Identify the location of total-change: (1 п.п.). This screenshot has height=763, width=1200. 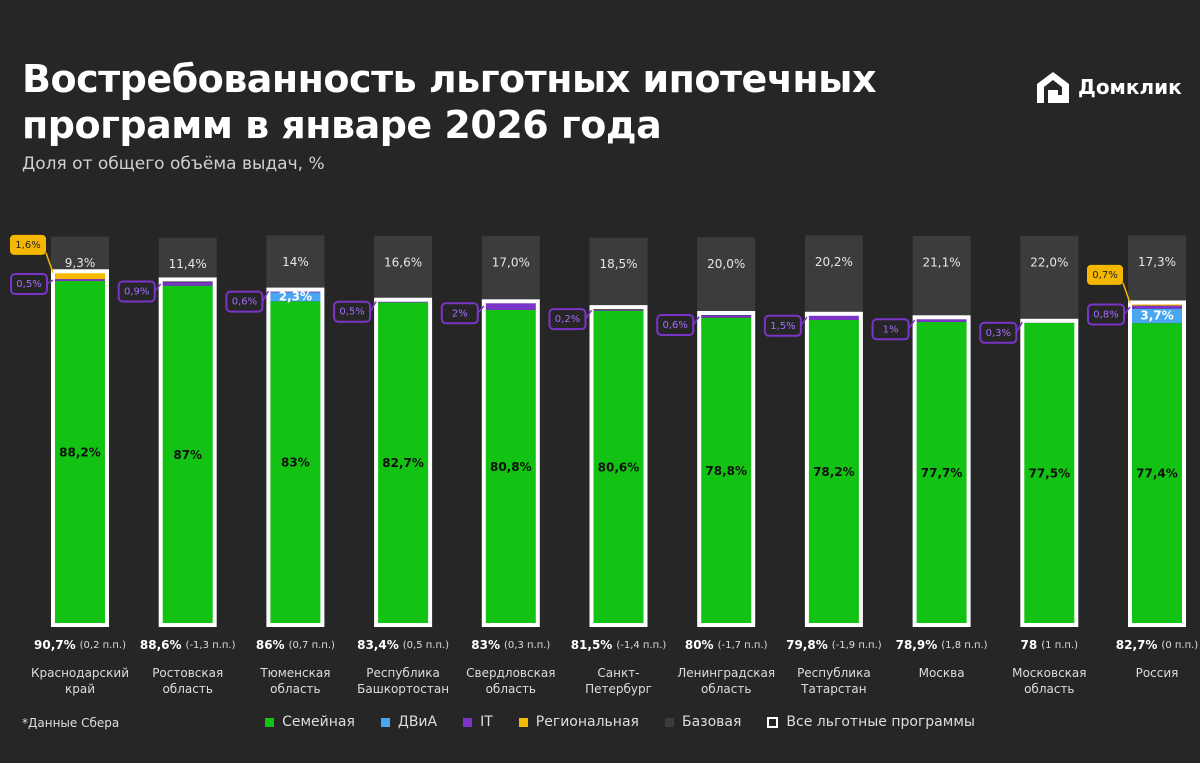
(1059, 645).